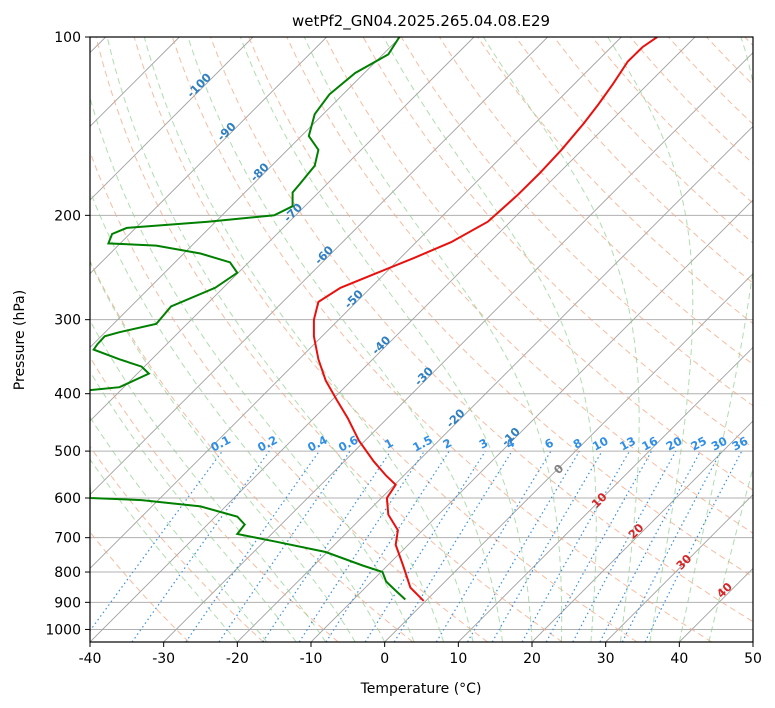 The height and width of the screenshot is (708, 775). What do you see at coordinates (311, 659) in the screenshot?
I see `x-tick-label: -10` at bounding box center [311, 659].